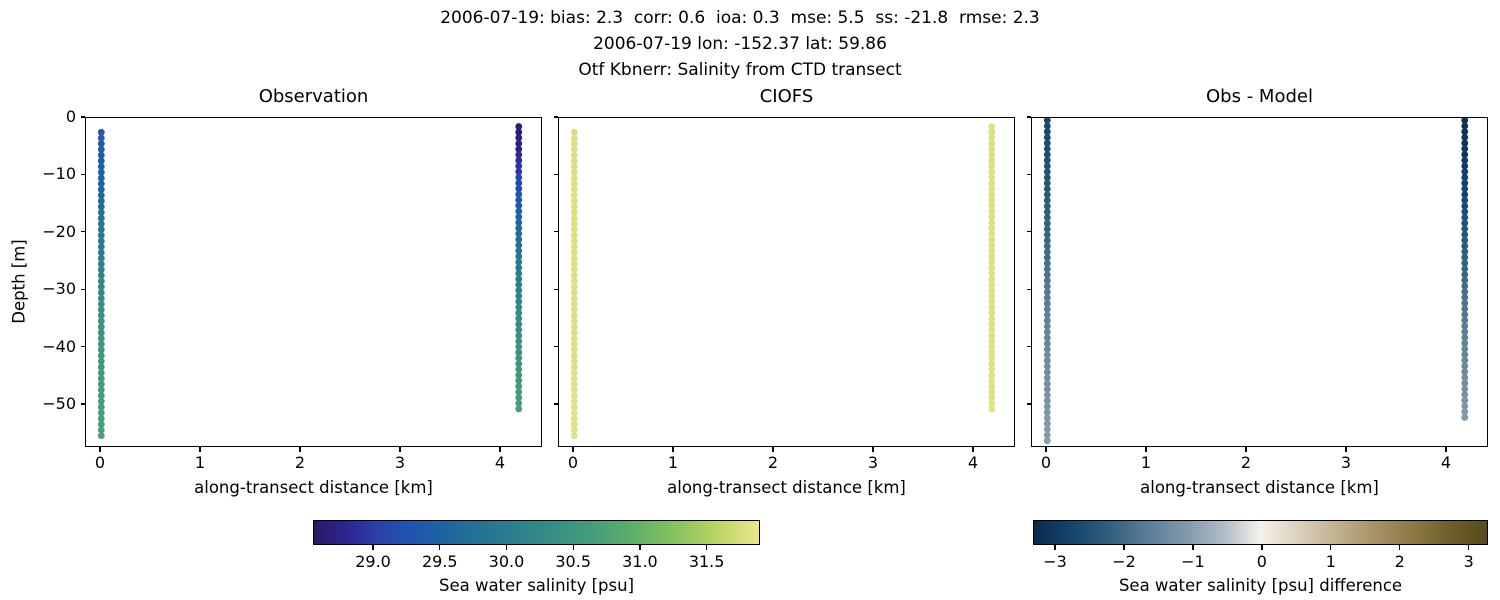 The width and height of the screenshot is (1500, 600). Describe the element at coordinates (439, 561) in the screenshot. I see `colorbar-tick-label: 29.5` at that location.